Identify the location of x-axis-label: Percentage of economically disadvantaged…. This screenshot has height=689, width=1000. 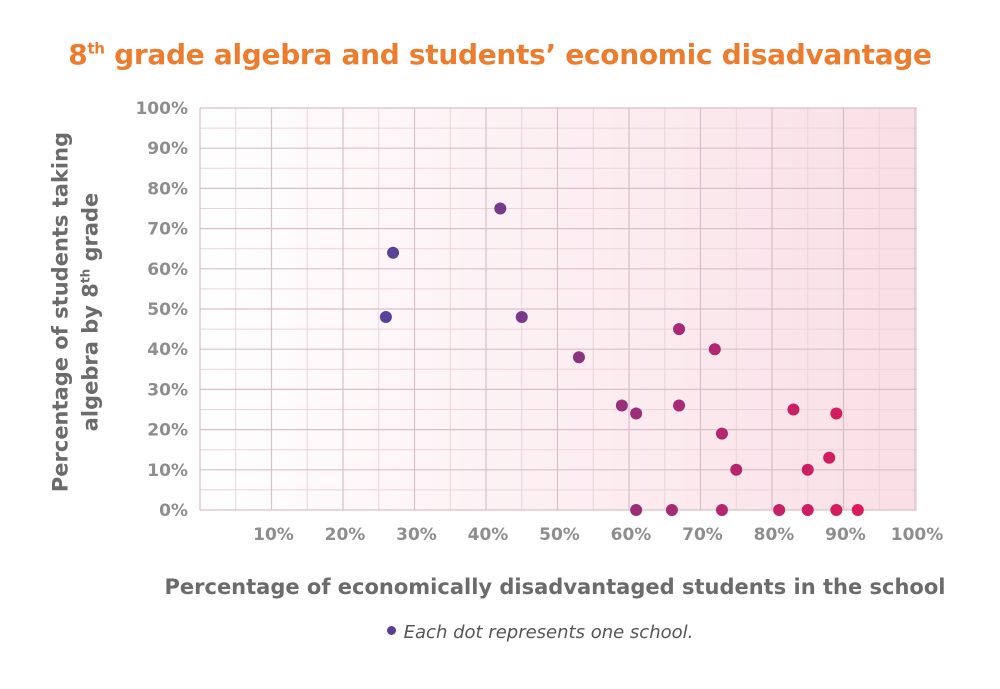
(555, 587).